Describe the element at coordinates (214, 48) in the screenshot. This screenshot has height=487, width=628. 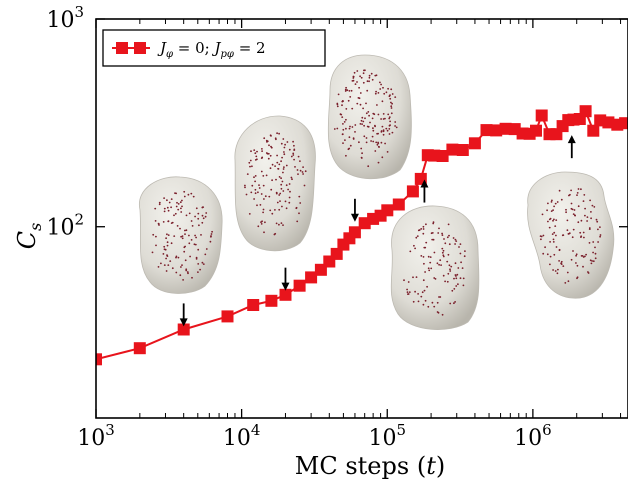
I see `legend: Jφ = 0; Jpφ = 2` at that location.